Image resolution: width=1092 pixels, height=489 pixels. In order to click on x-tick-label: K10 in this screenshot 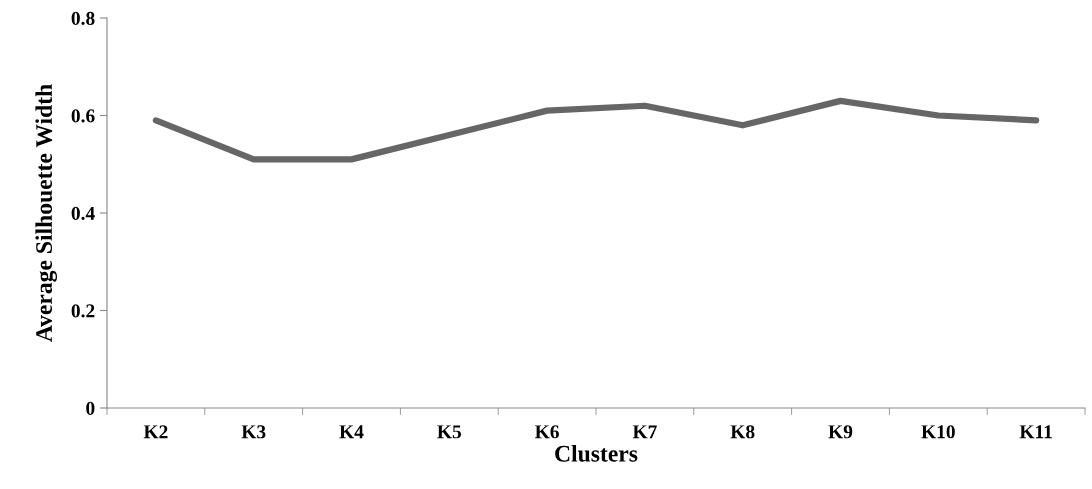, I will do `click(938, 432)`.